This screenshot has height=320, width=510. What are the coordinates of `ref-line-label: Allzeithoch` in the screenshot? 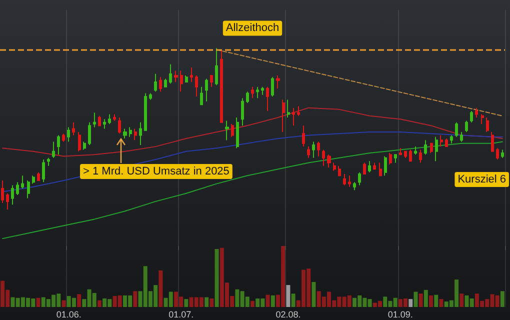 It's located at (253, 28).